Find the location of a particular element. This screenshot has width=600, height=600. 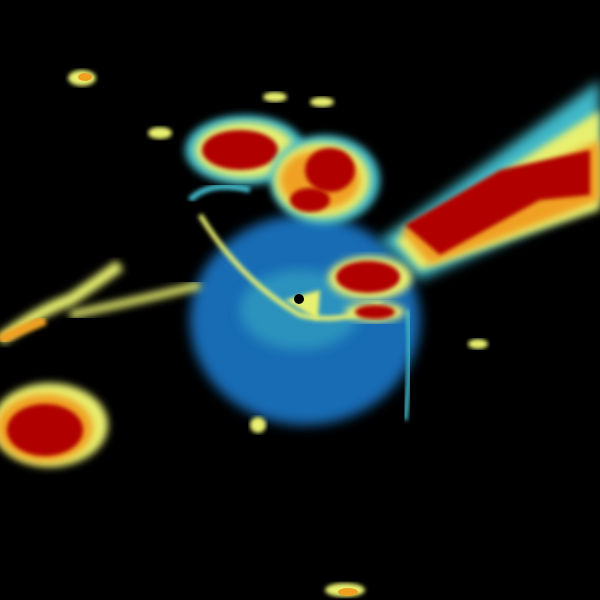

storm-cell-south-west is located at coordinates (54, 425).